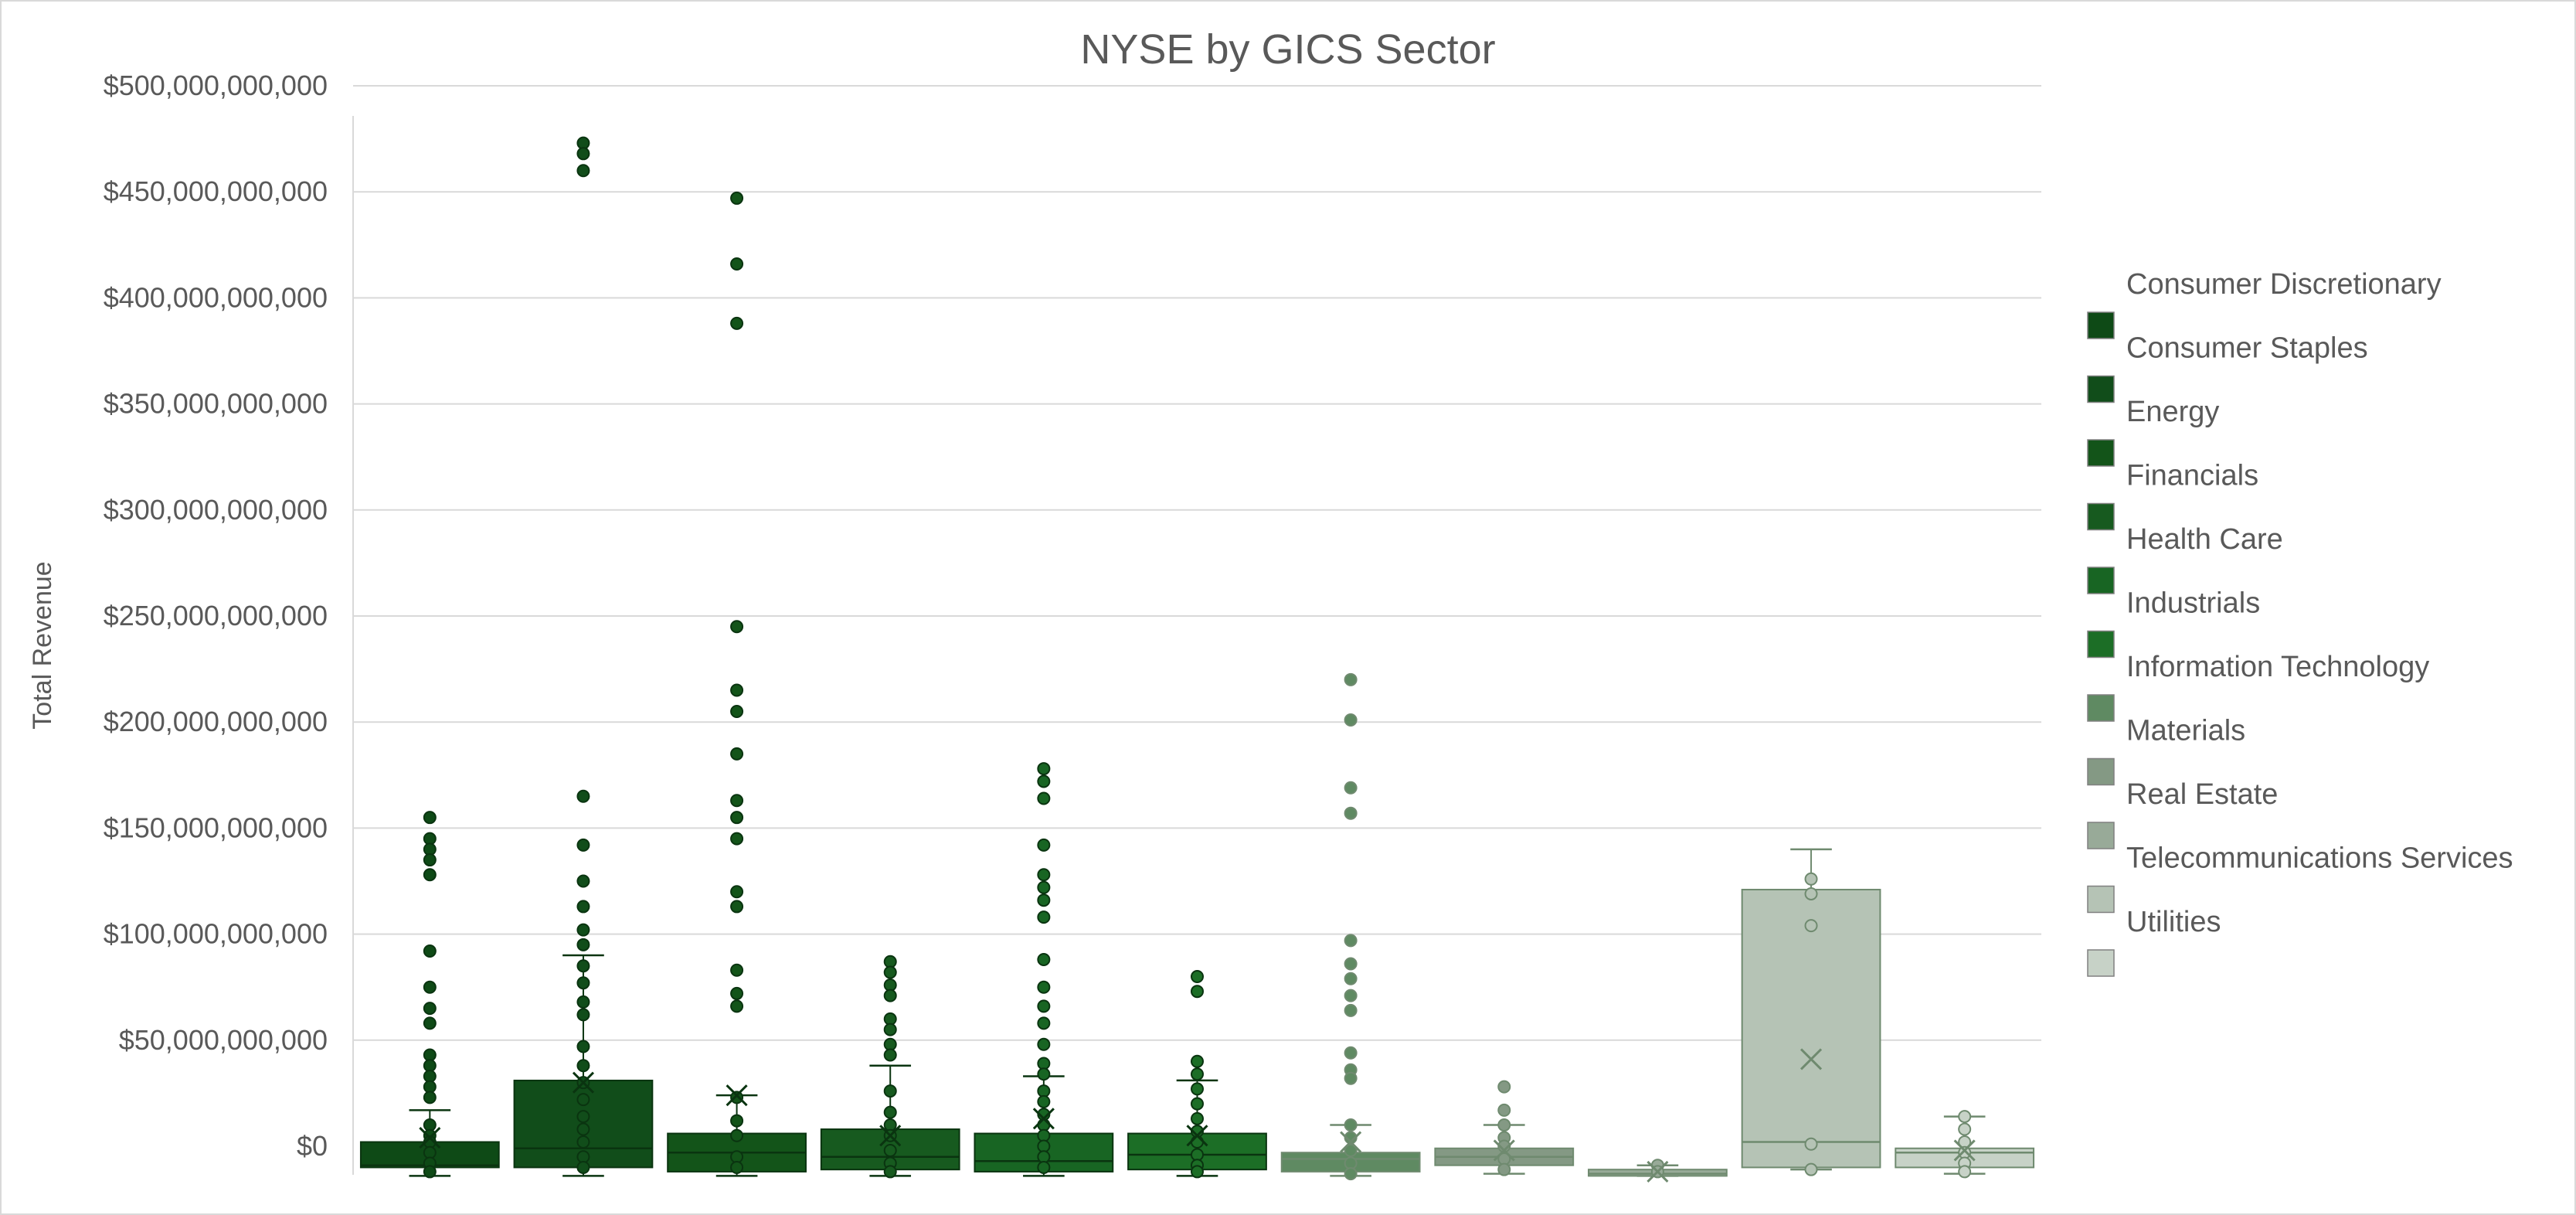  Describe the element at coordinates (216, 191) in the screenshot. I see `y-tick-label: $450,000,000,000` at that location.